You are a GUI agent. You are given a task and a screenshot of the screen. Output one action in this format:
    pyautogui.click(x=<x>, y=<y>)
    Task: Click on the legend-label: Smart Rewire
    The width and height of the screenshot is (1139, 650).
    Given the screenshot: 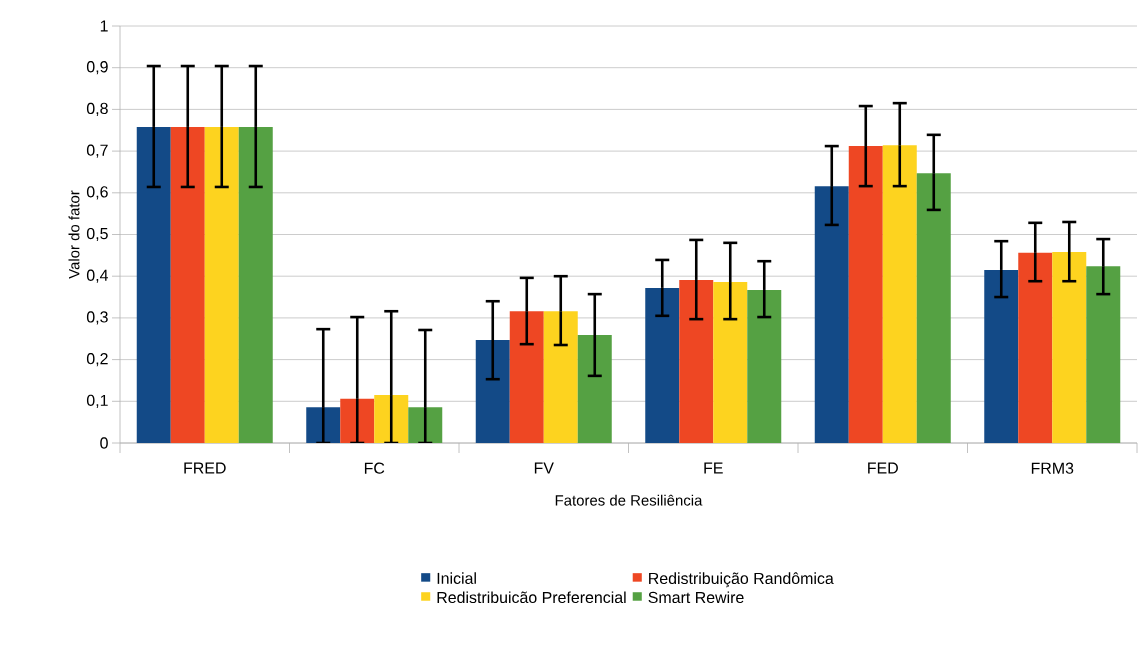 What is the action you would take?
    pyautogui.click(x=696, y=597)
    